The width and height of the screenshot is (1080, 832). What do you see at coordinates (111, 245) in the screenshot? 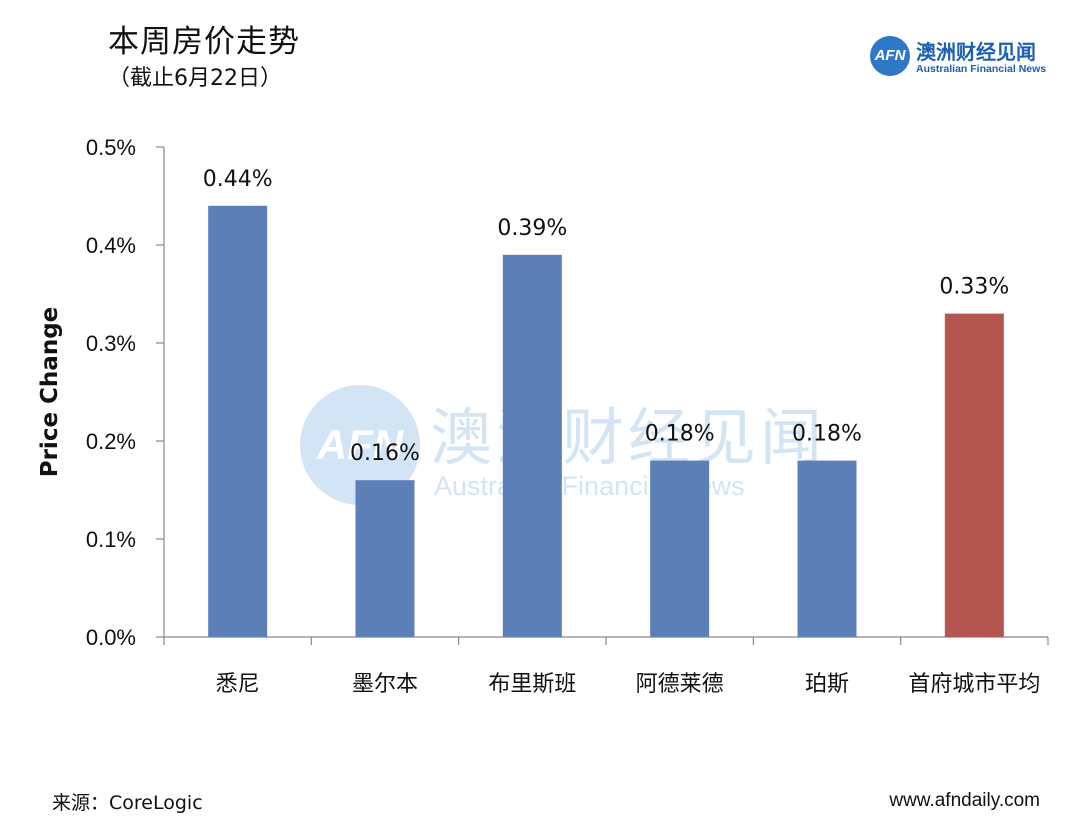
I see `y-tick-label: 0.4%` at bounding box center [111, 245].